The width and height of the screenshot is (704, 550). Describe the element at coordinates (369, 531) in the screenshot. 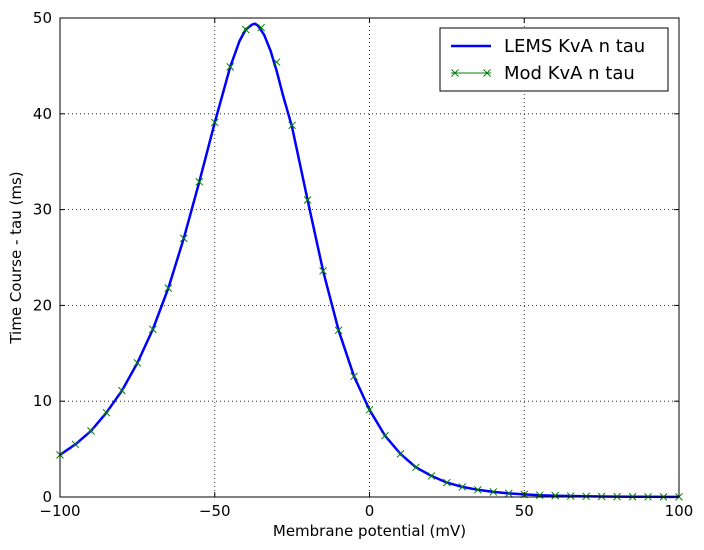

I see `x-axis-label: Membrane potential (mV)` at that location.